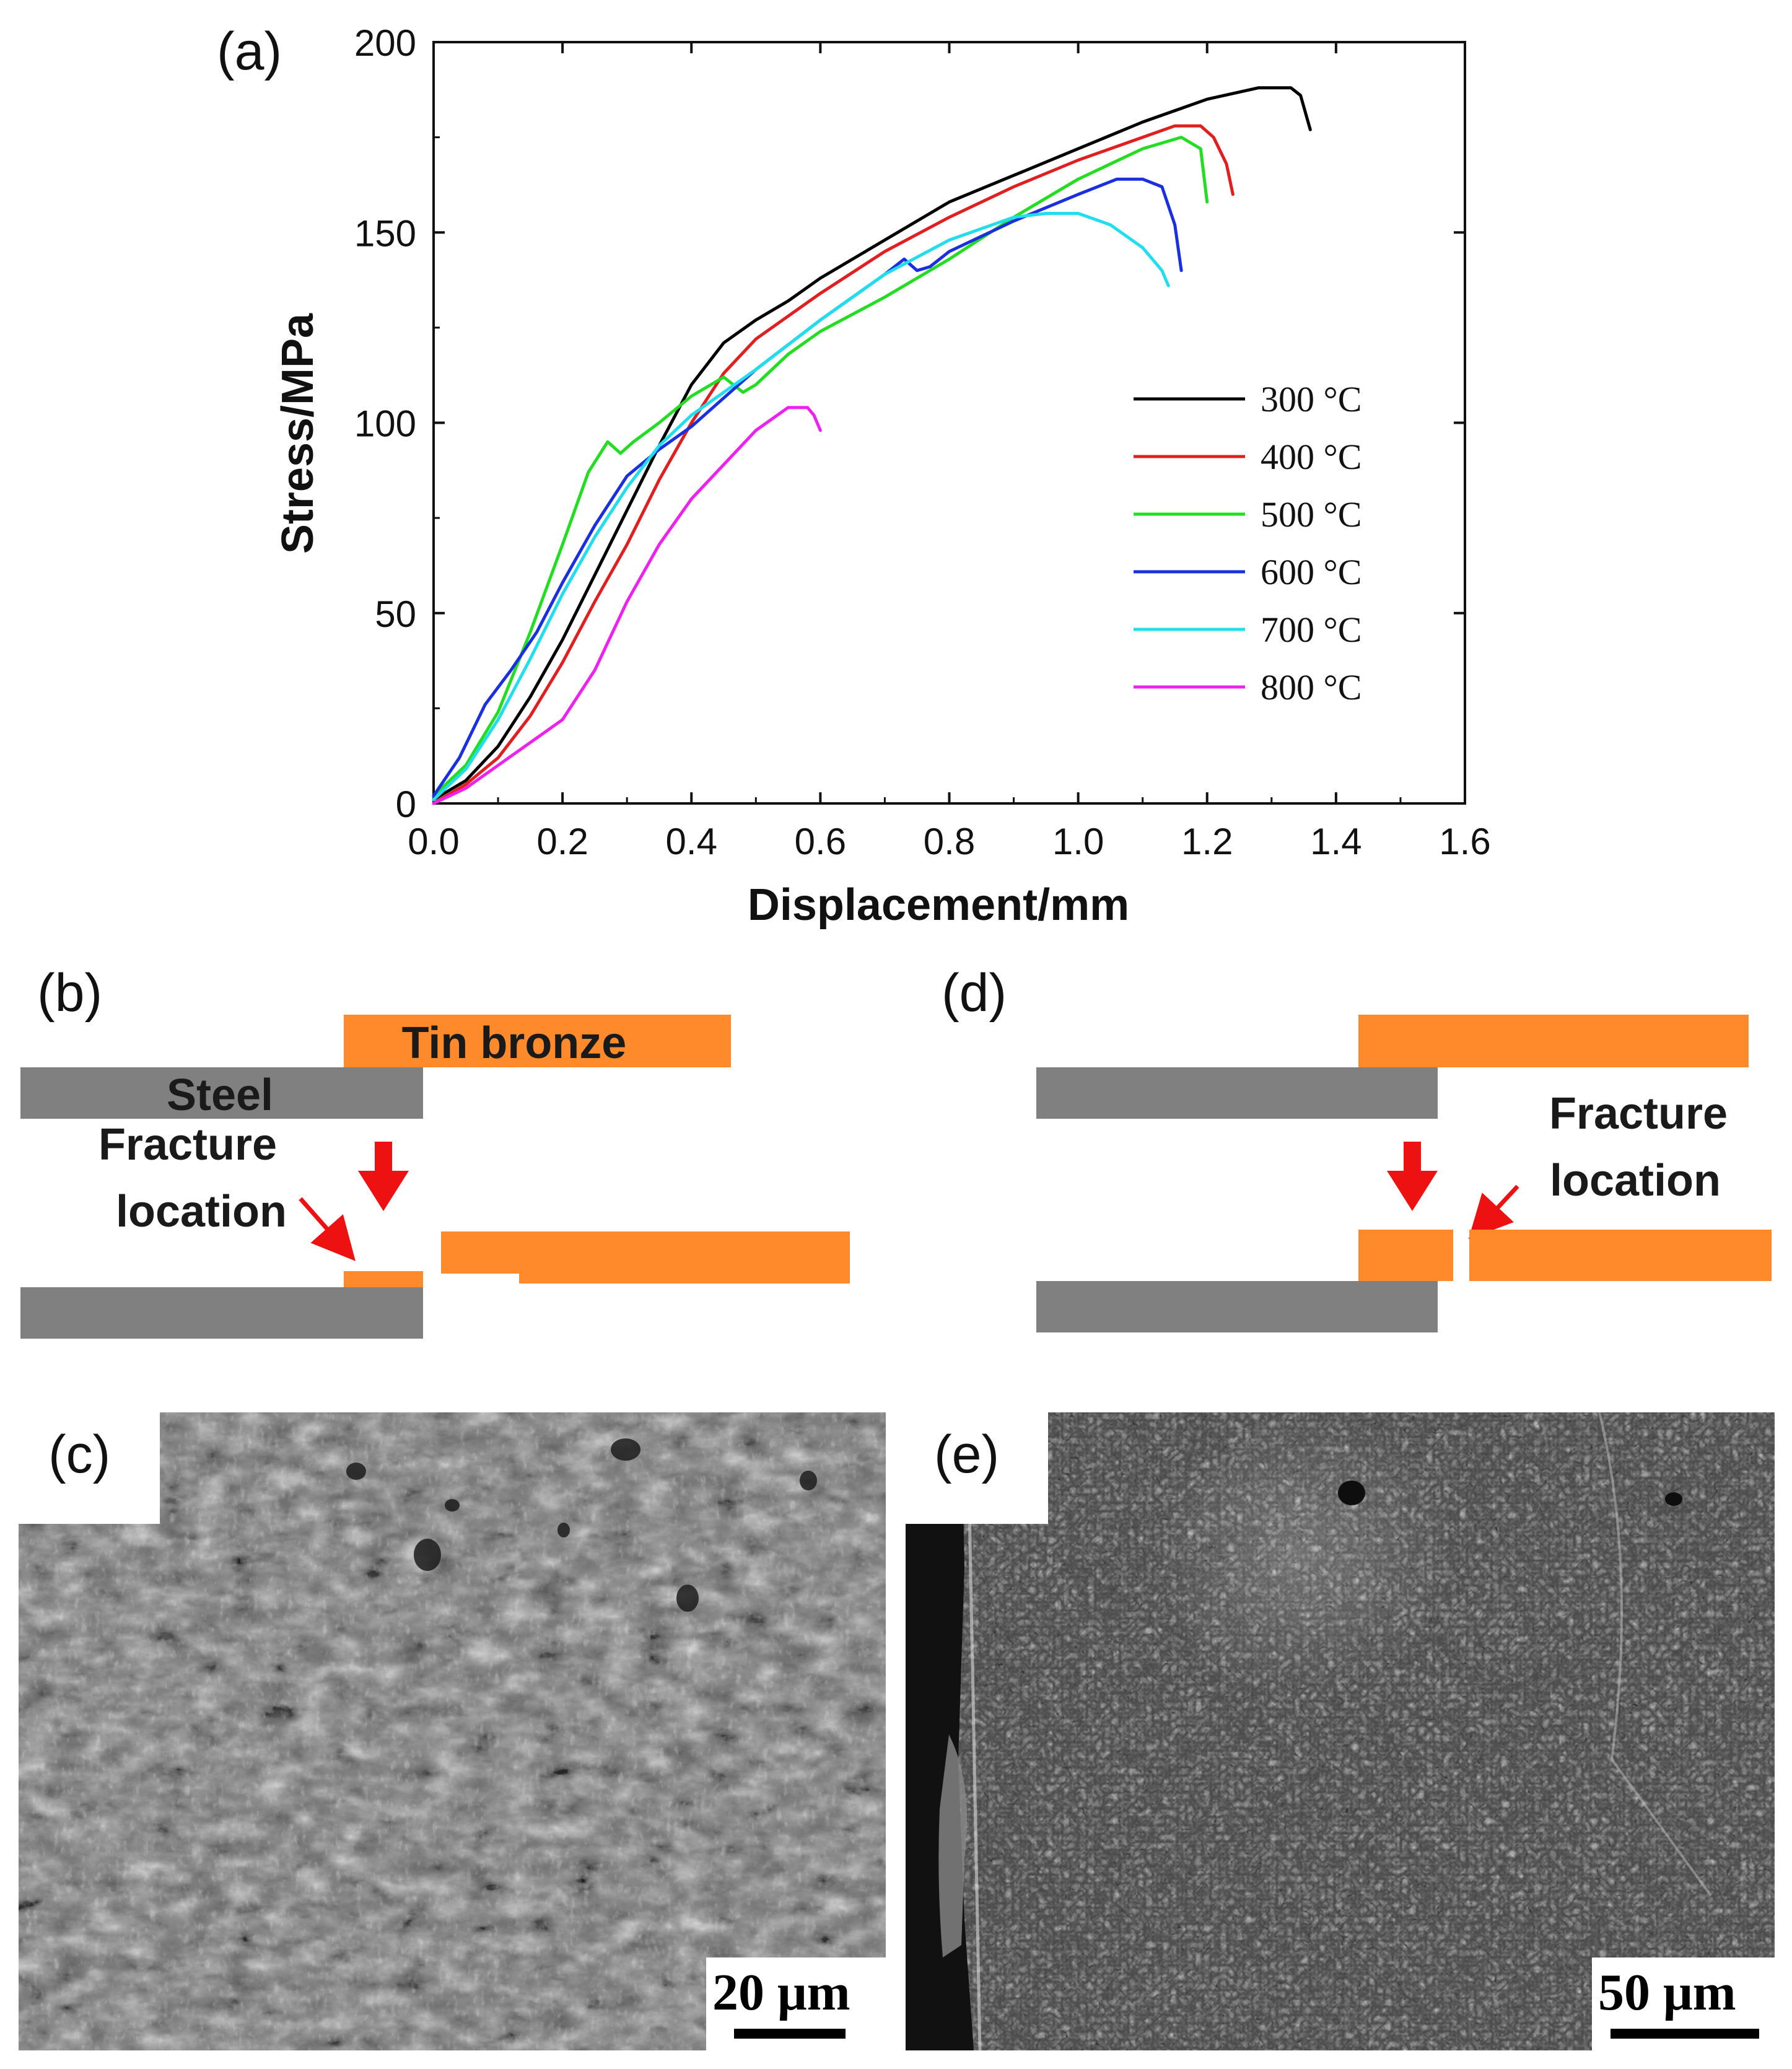  I want to click on legend-label: 400 °C, so click(1311, 457).